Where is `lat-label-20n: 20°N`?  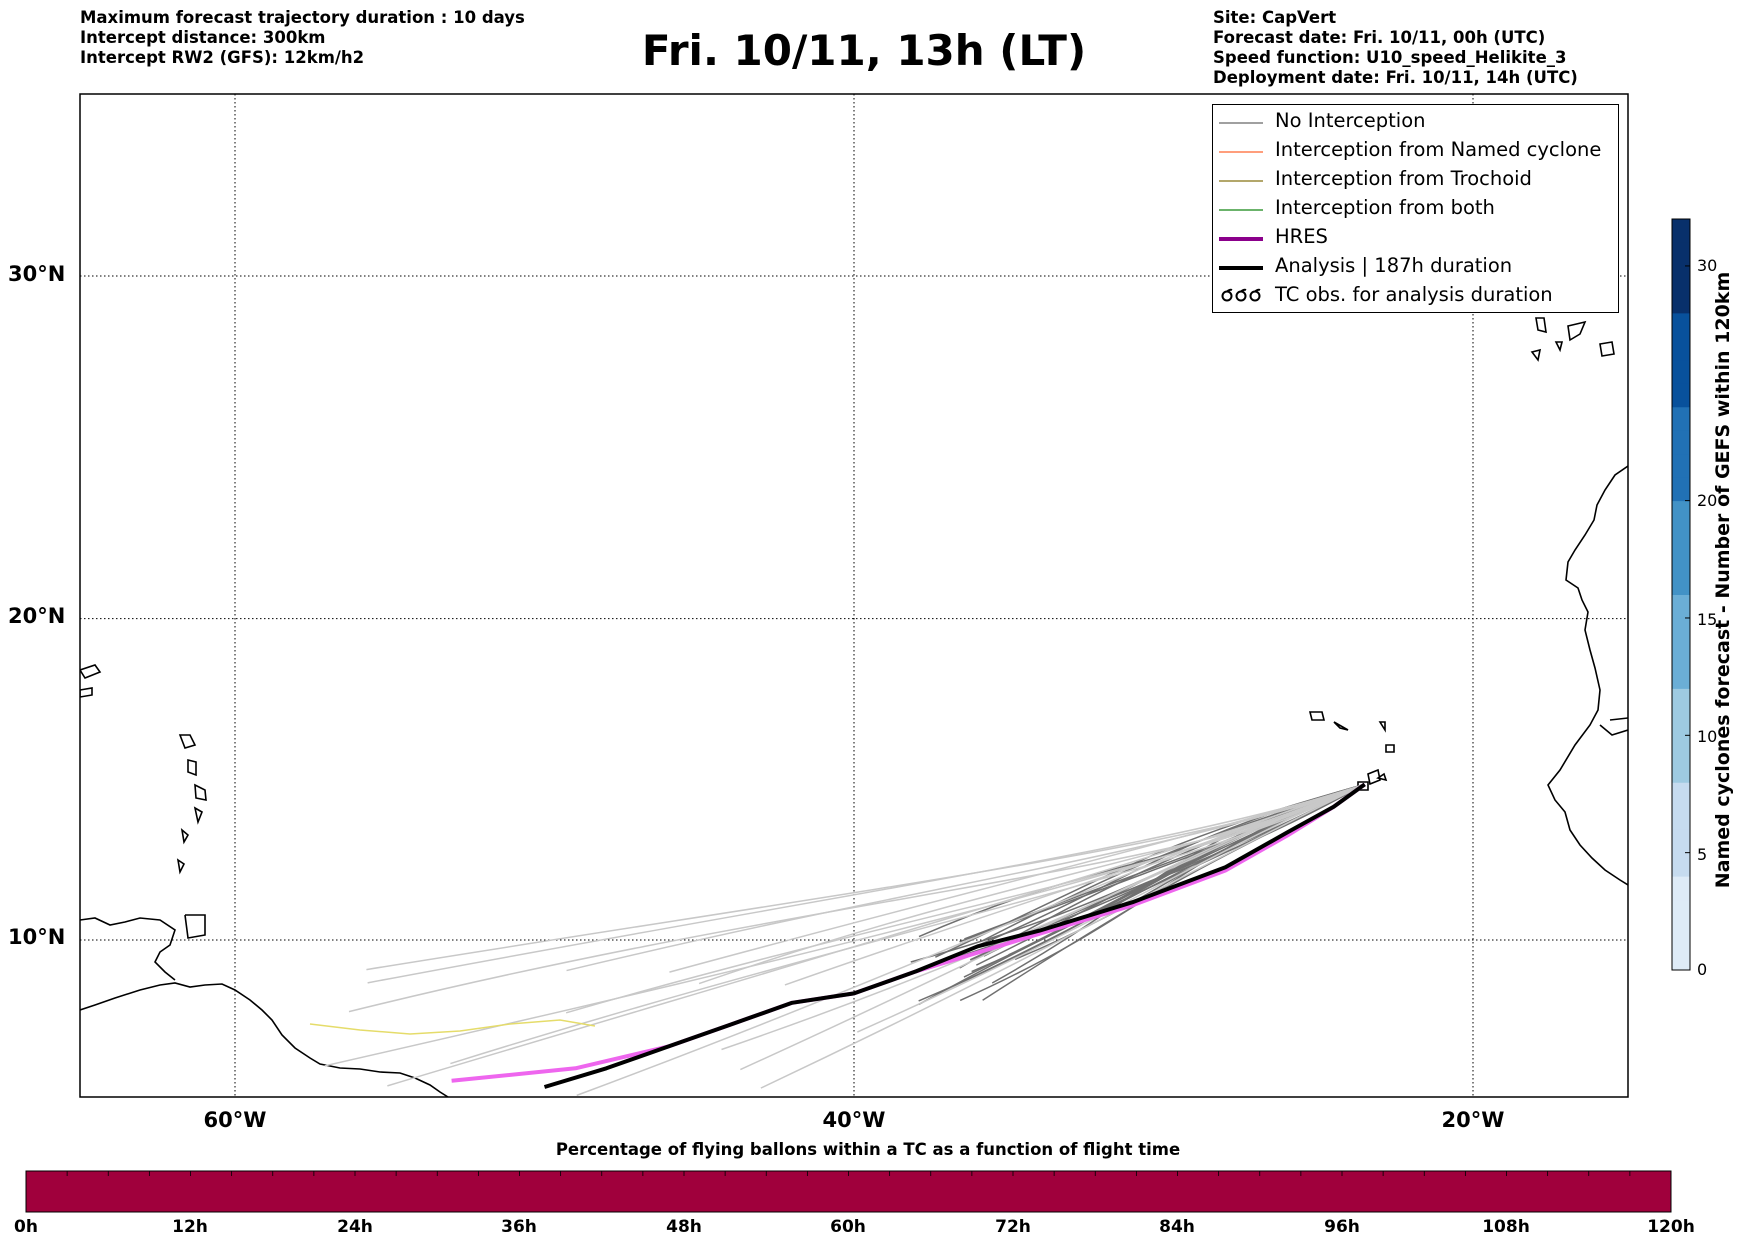
lat-label-20n: 20°N is located at coordinates (37, 616).